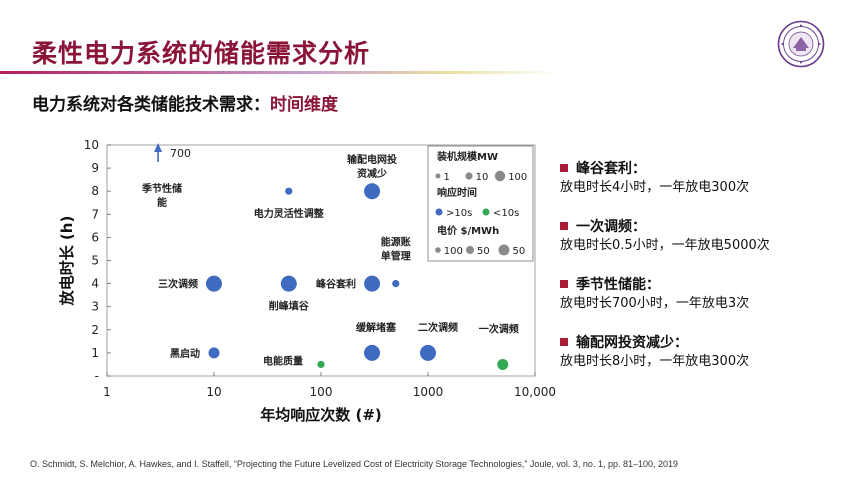  I want to click on note-title: 季节性储能：, so click(618, 285).